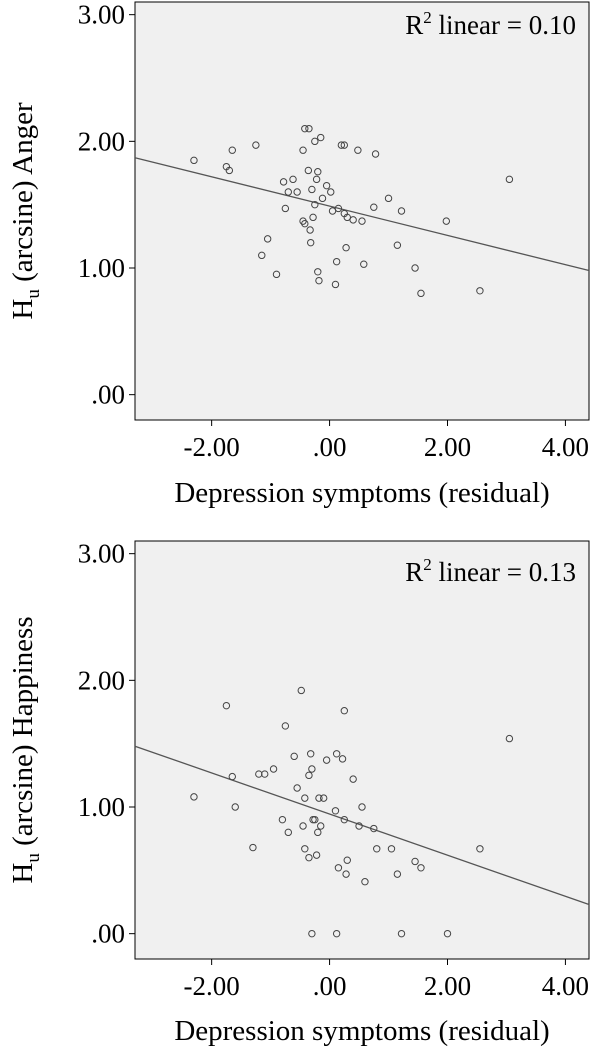  Describe the element at coordinates (108, 934) in the screenshot. I see `y-tick-label: .00` at that location.